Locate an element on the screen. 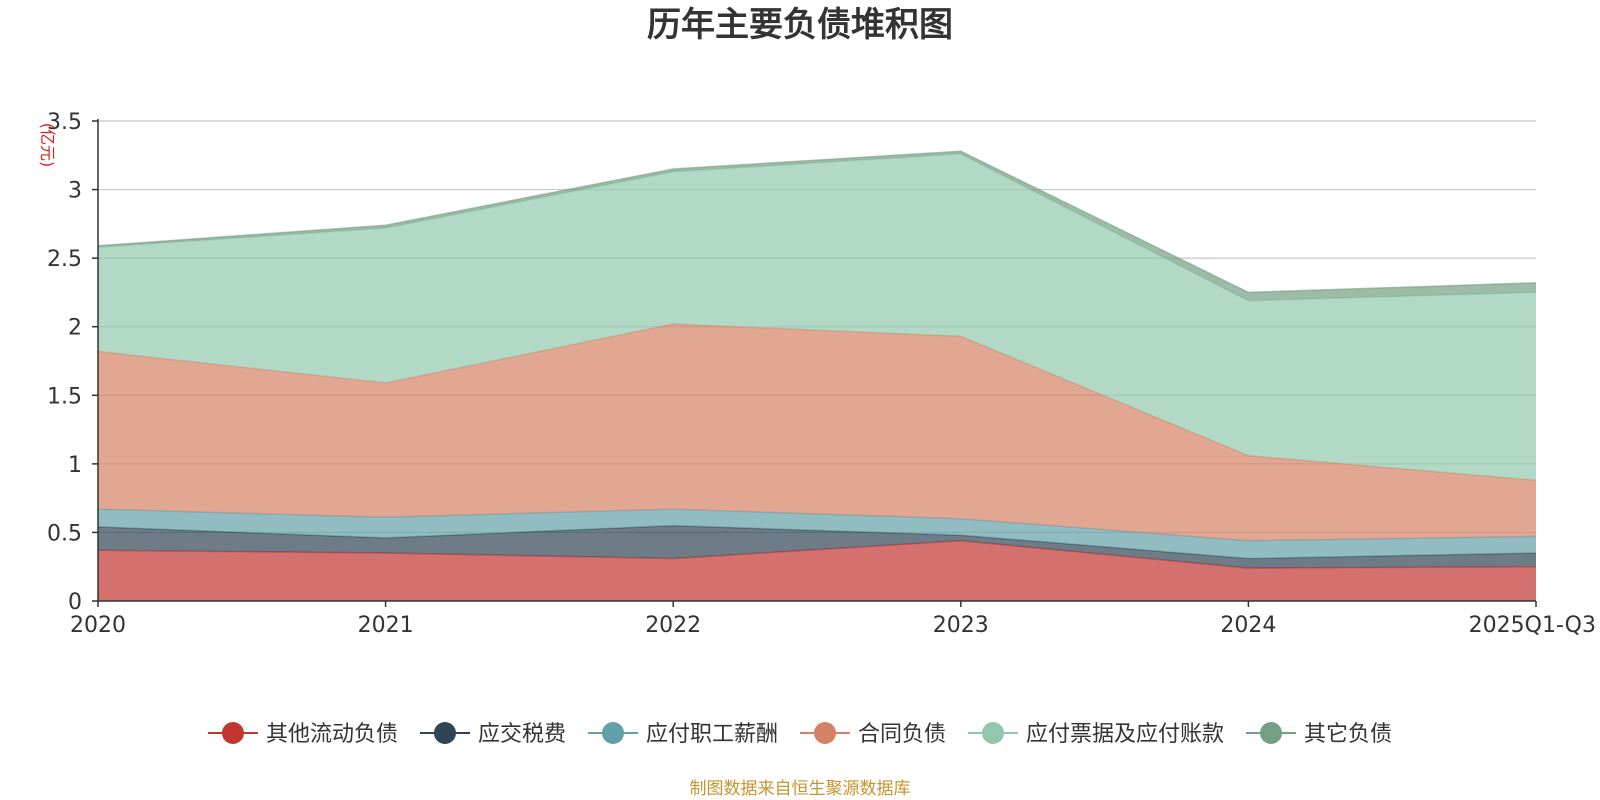 The height and width of the screenshot is (800, 1600). x-tick-label: 2021 is located at coordinates (386, 625).